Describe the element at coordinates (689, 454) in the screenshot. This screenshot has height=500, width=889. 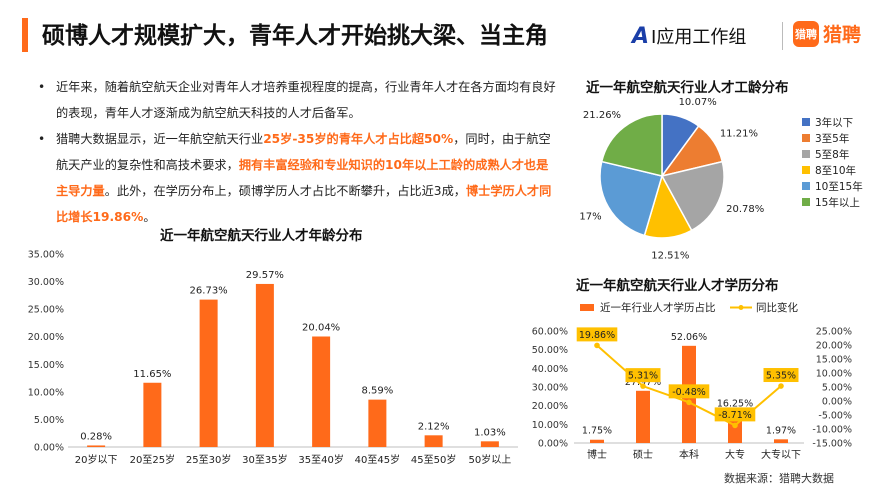
I see `x-tick-label: 本科` at that location.